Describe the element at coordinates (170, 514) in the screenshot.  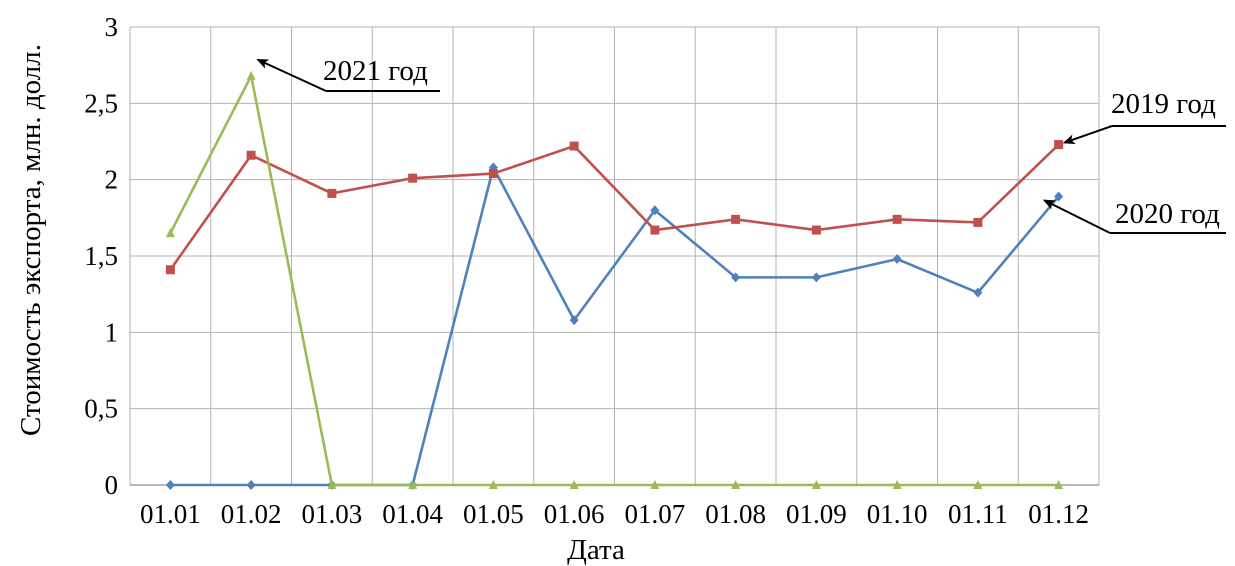
I see `x-tick-label: 01.01` at that location.